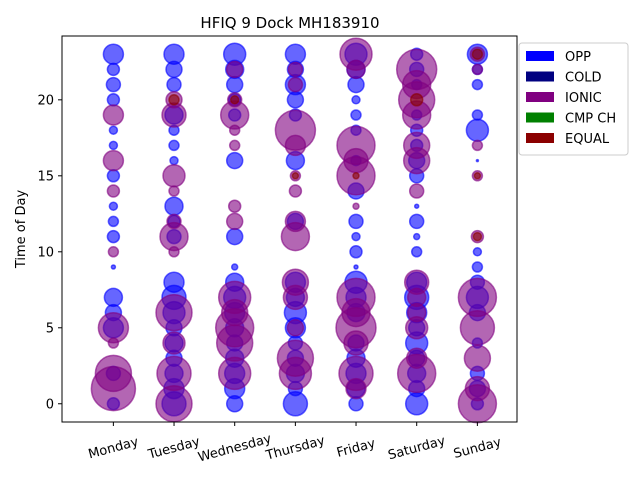 The height and width of the screenshot is (480, 640). Describe the element at coordinates (289, 23) in the screenshot. I see `chart-title: HFIQ 9 Dock MH183910` at that location.